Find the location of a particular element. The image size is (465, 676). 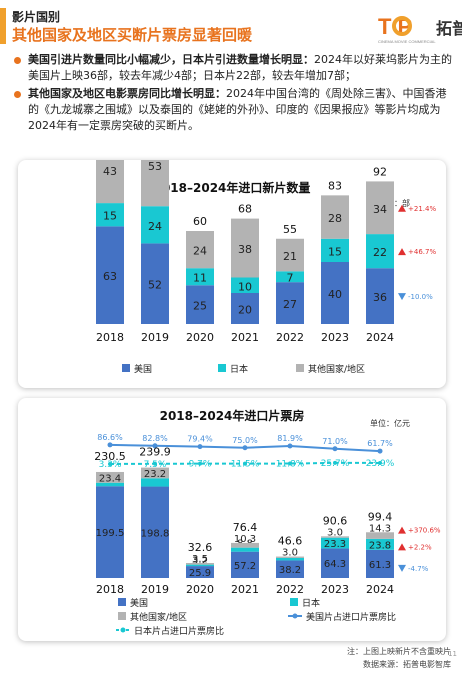

segment-label: 27 is located at coordinates (290, 304).